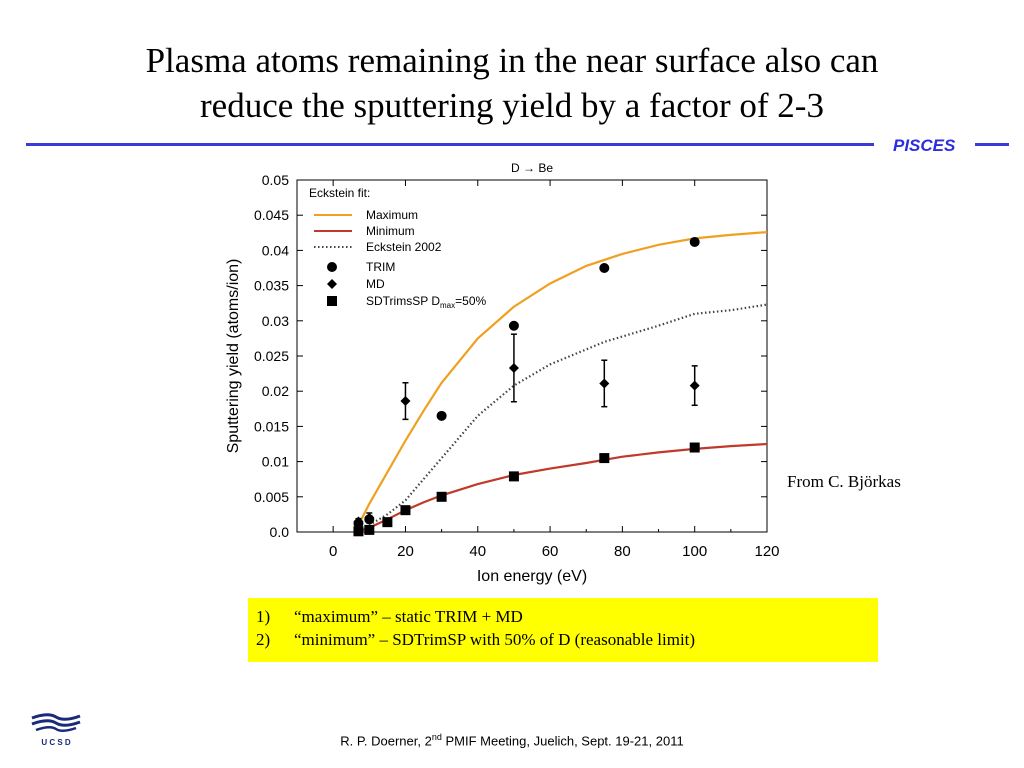  Describe the element at coordinates (375, 284) in the screenshot. I see `legend-label: MD` at that location.